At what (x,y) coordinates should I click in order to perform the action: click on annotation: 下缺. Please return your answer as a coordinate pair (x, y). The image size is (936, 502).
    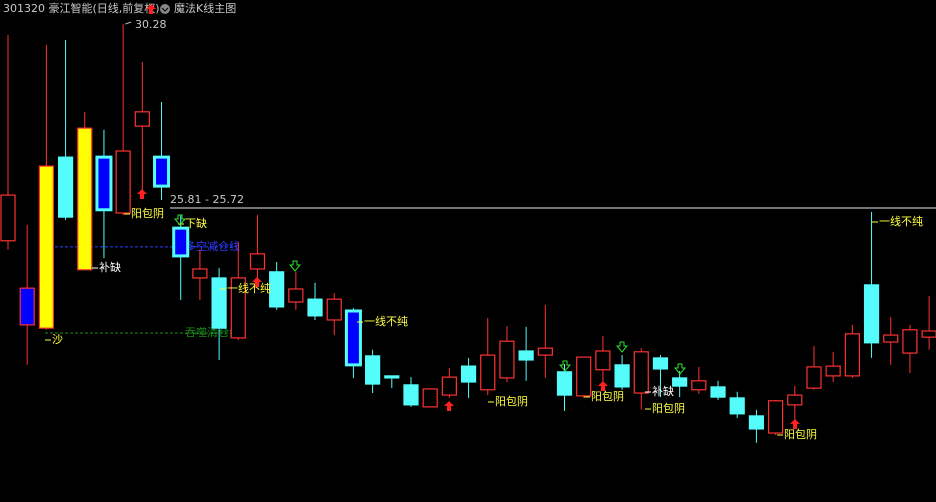
    Looking at the image, I should click on (196, 223).